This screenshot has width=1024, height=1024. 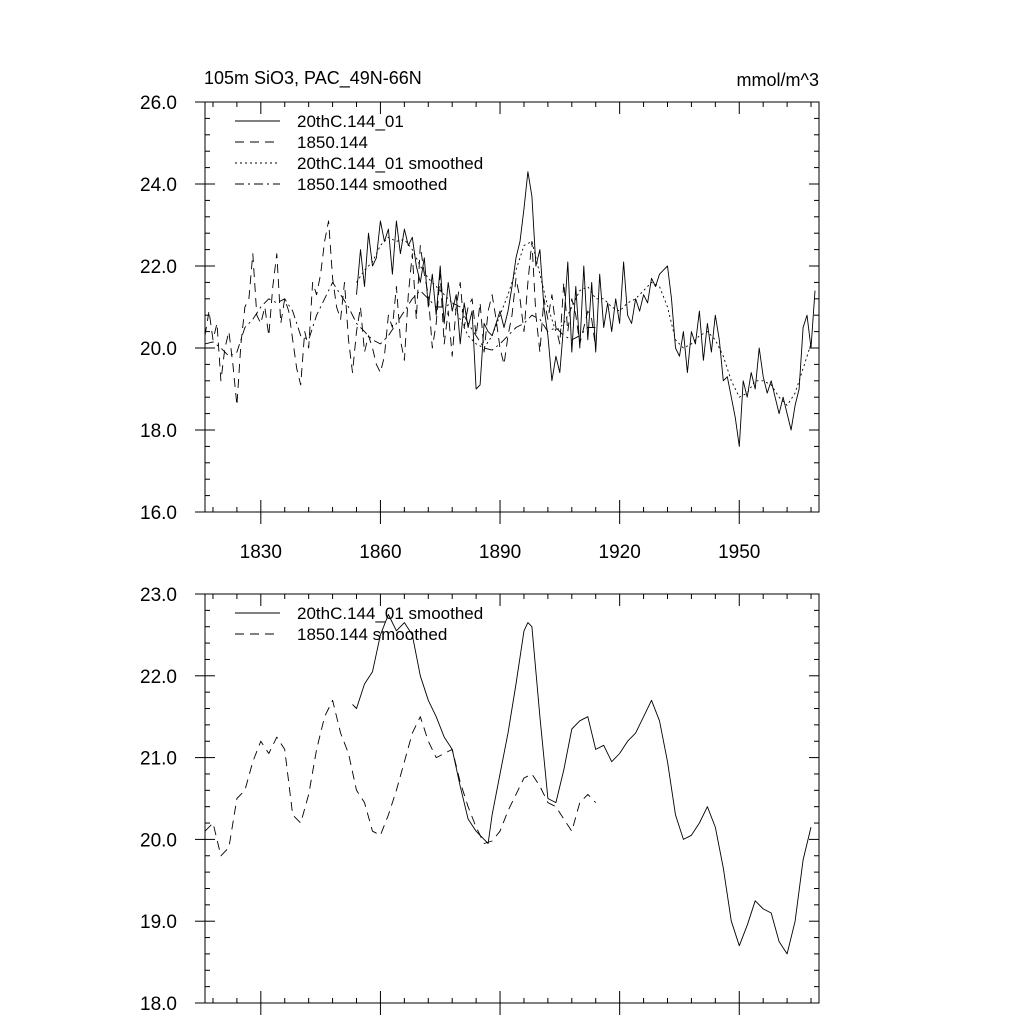 What do you see at coordinates (261, 552) in the screenshot?
I see `x-tick-label: 1830` at bounding box center [261, 552].